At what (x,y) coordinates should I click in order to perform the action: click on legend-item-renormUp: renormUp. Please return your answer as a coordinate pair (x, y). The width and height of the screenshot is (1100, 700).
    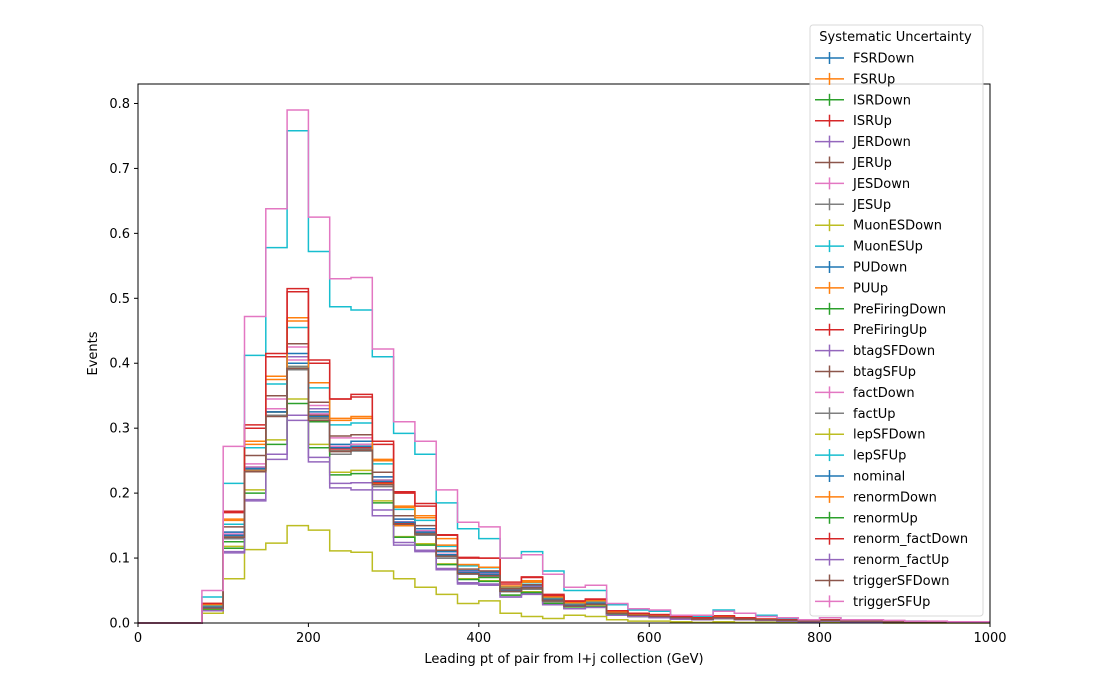
    Looking at the image, I should click on (866, 518).